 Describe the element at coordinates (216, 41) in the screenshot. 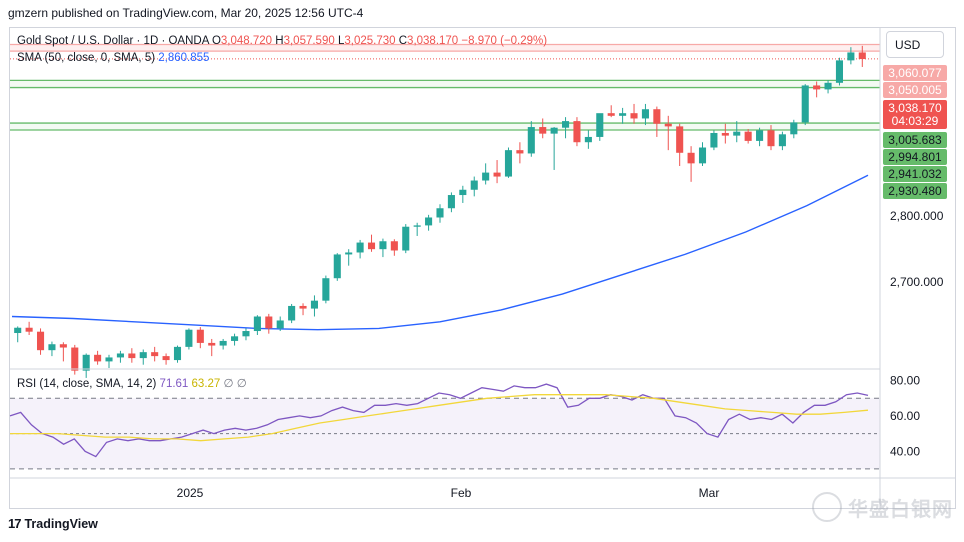

I see `open-label: O` at that location.